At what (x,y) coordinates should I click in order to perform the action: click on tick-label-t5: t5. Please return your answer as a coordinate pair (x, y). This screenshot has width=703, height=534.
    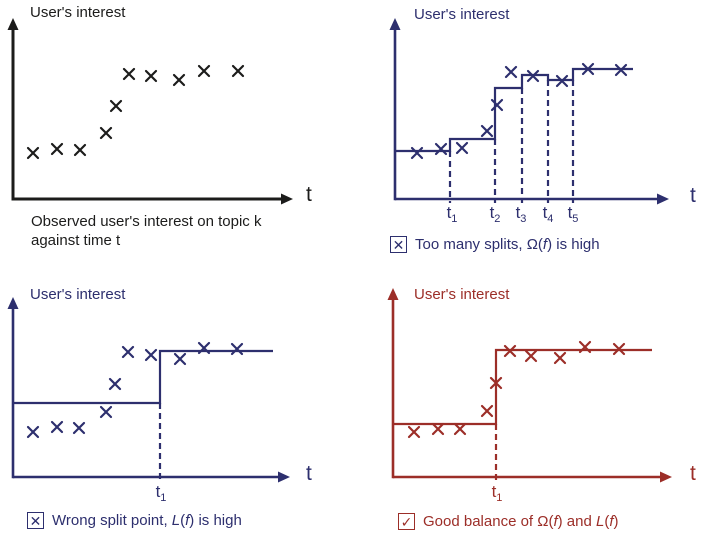
    Looking at the image, I should click on (573, 214).